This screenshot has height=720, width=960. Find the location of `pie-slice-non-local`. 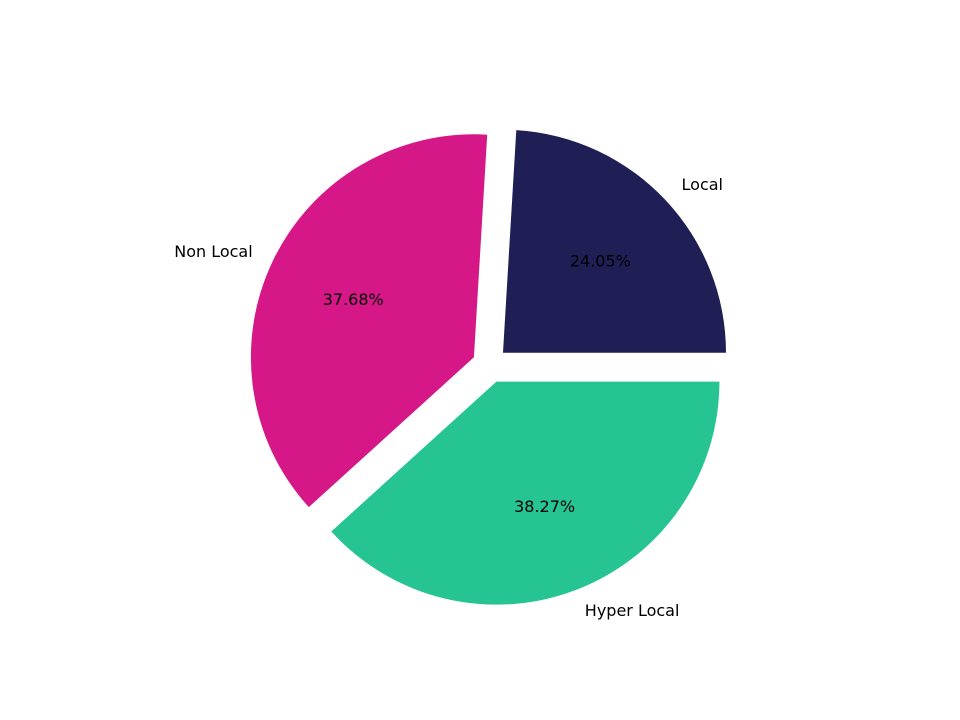

pie-slice-non-local is located at coordinates (369, 321).